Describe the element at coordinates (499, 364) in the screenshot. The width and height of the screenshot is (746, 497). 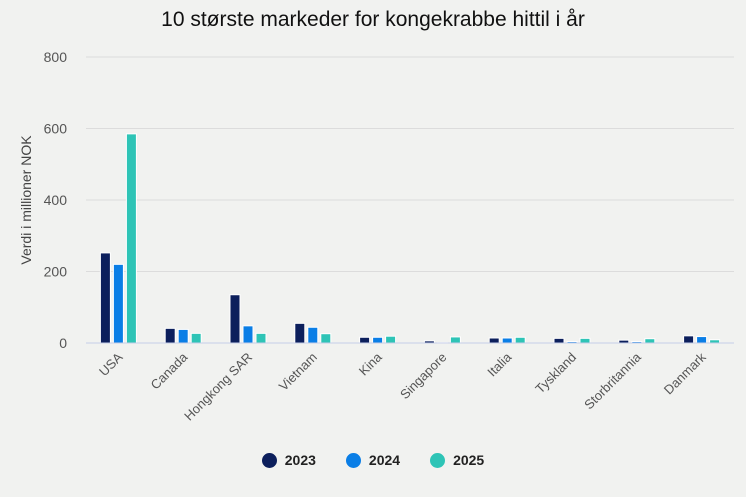
I see `x-tick-label: Italia` at that location.